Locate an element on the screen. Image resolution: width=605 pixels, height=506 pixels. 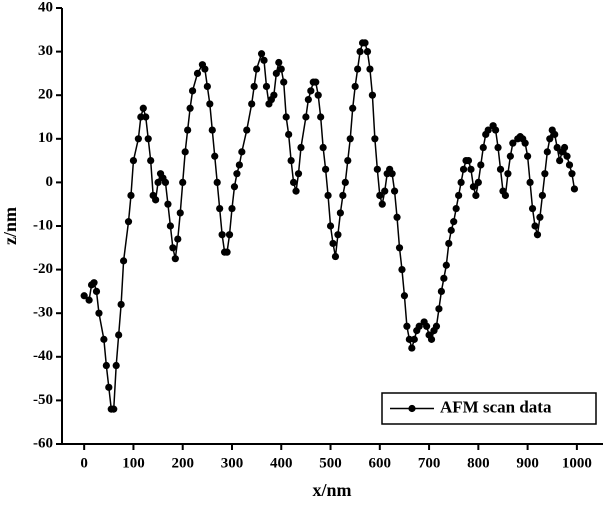
y-tick-label: -40 is located at coordinates (43, 356).